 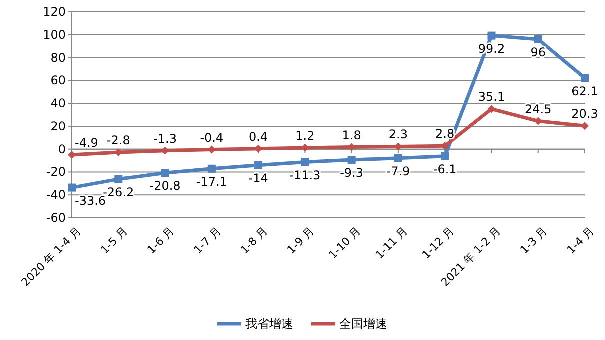 What do you see at coordinates (585, 114) in the screenshot?
I see `data-label: 20.3` at bounding box center [585, 114].